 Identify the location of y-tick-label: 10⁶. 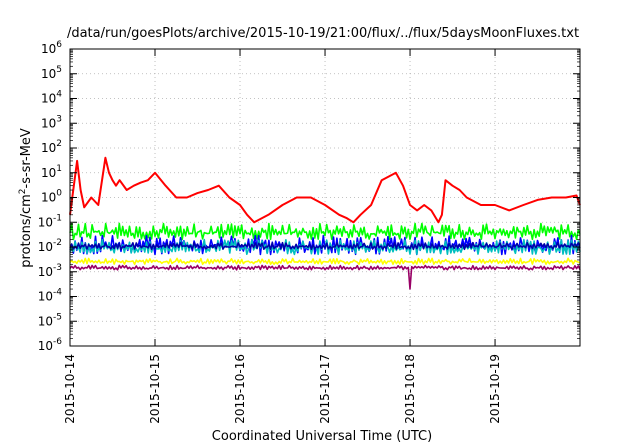
(51, 48).